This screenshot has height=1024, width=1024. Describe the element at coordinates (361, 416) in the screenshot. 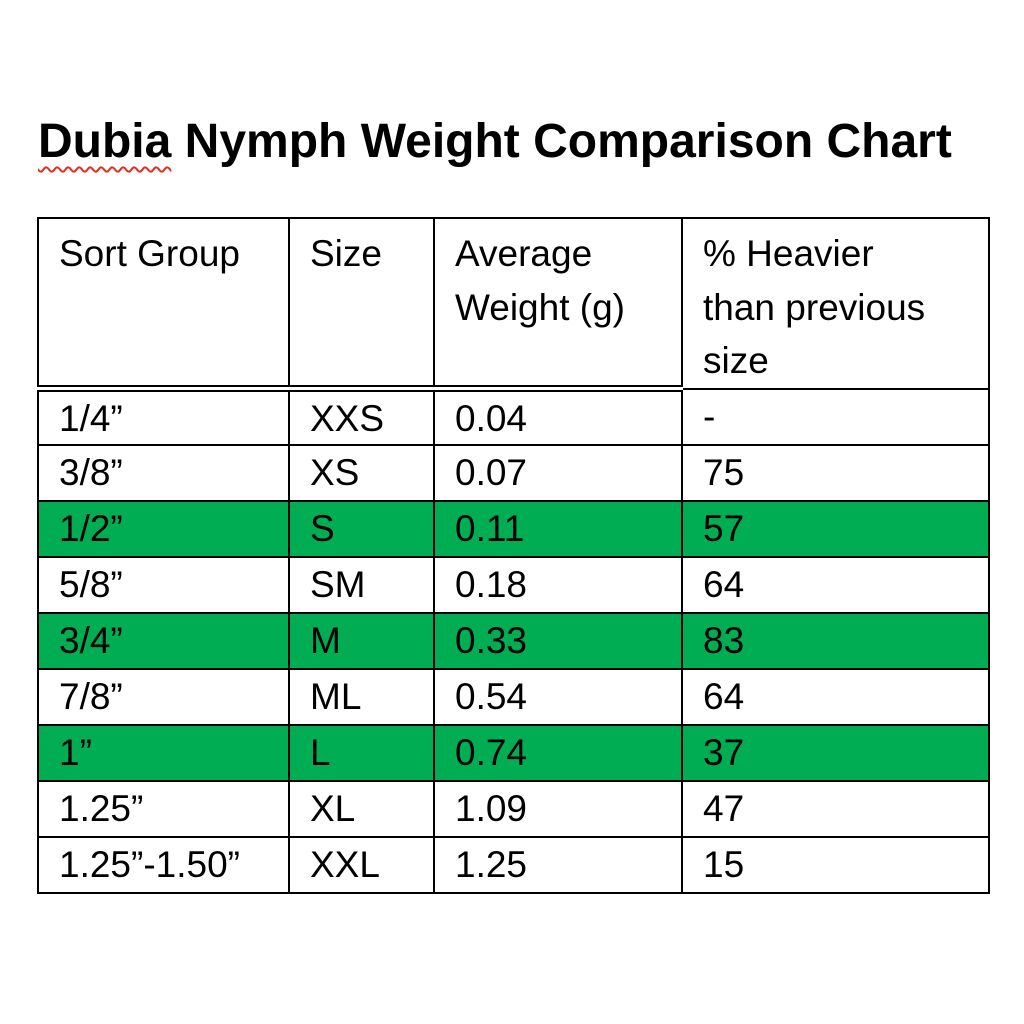

I see `cell-size: XXS` at that location.